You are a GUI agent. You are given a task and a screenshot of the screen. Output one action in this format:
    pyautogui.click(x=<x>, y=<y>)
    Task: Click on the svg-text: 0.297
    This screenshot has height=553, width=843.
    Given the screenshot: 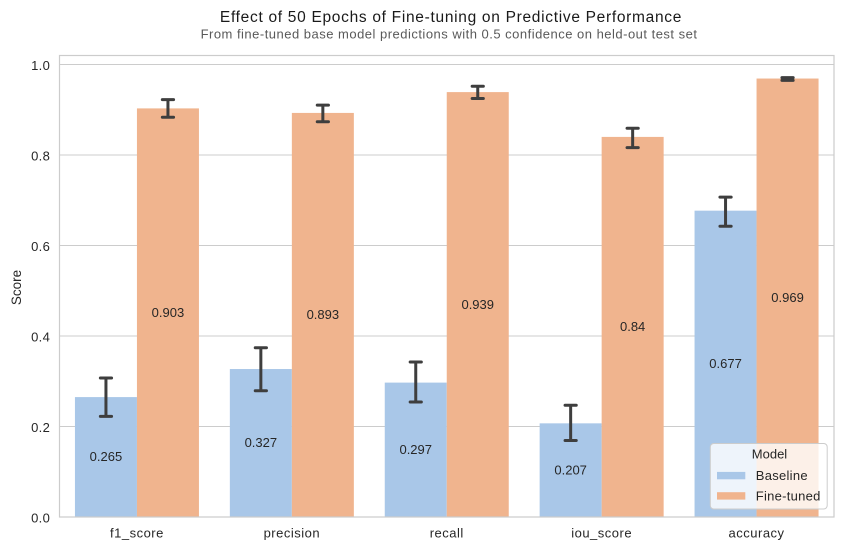 What is the action you would take?
    pyautogui.click(x=415, y=449)
    